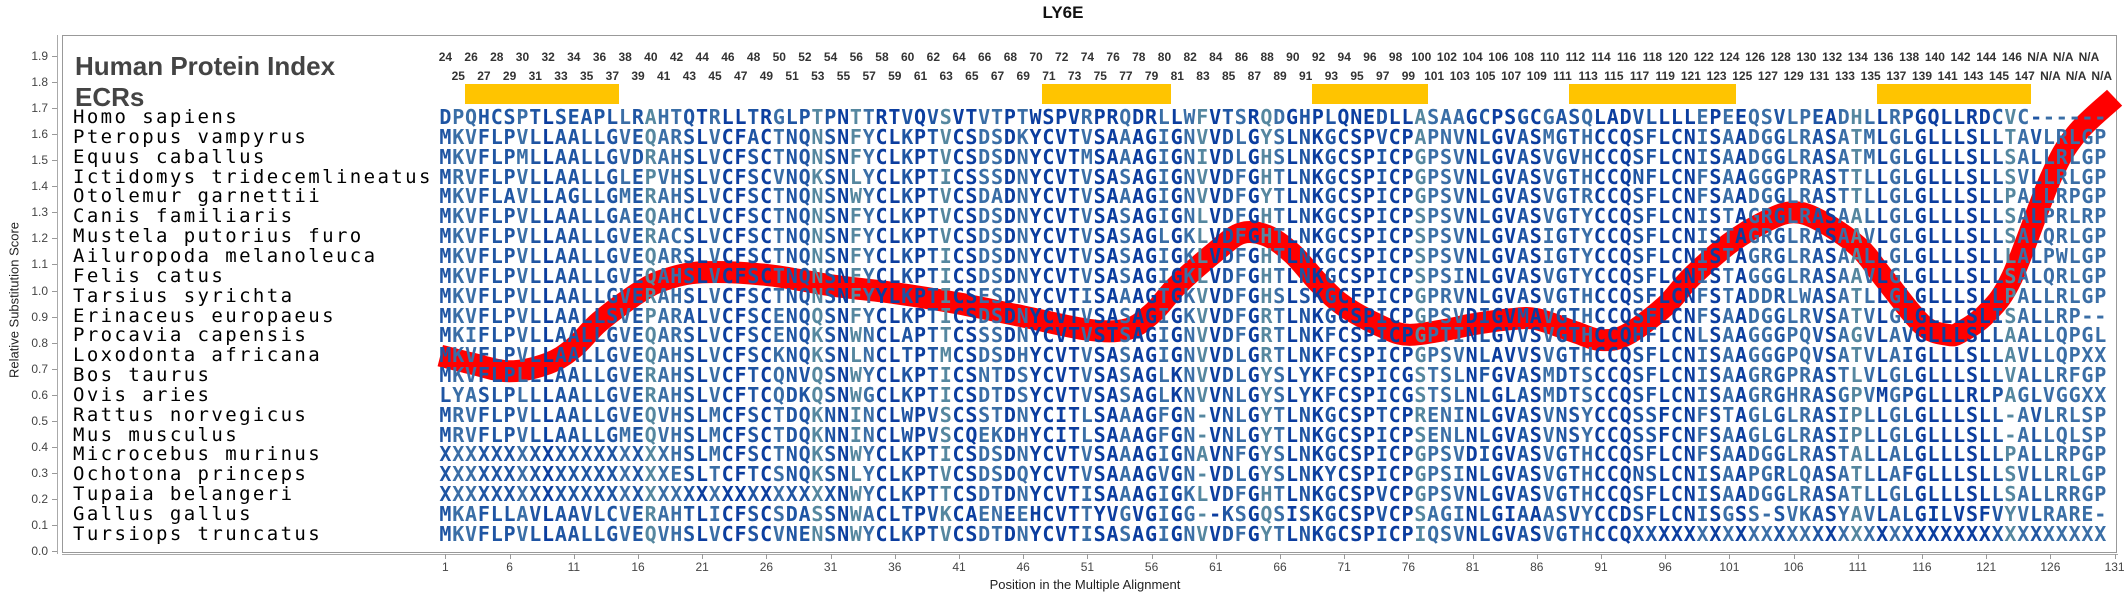 The height and width of the screenshot is (600, 2128). I want to click on residue: H, so click(676, 355).